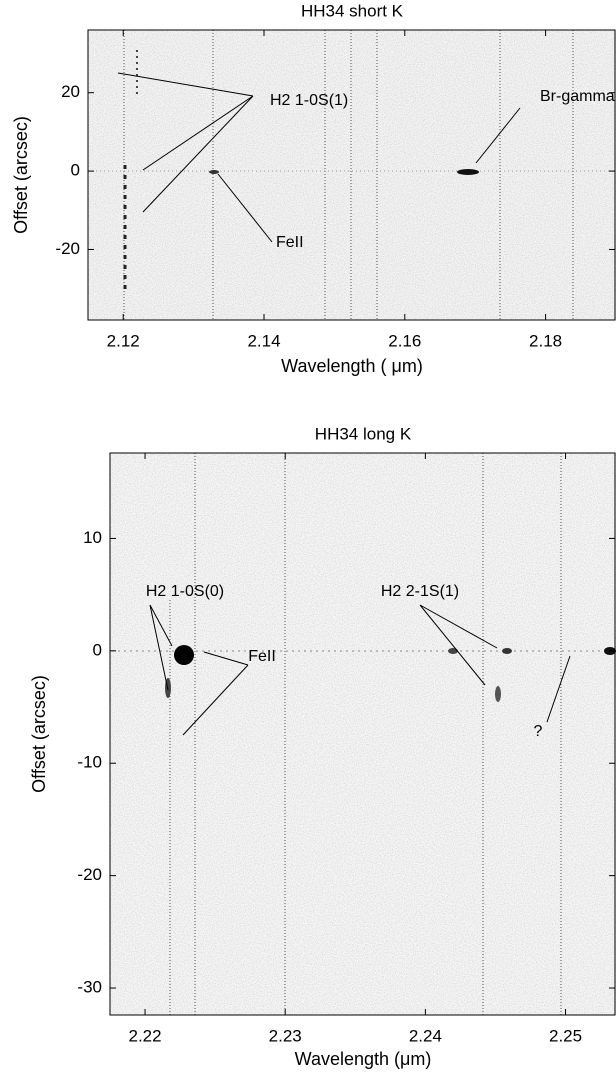 The image size is (616, 1079). Describe the element at coordinates (144, 1035) in the screenshot. I see `x-tick-label: 2.22` at that location.